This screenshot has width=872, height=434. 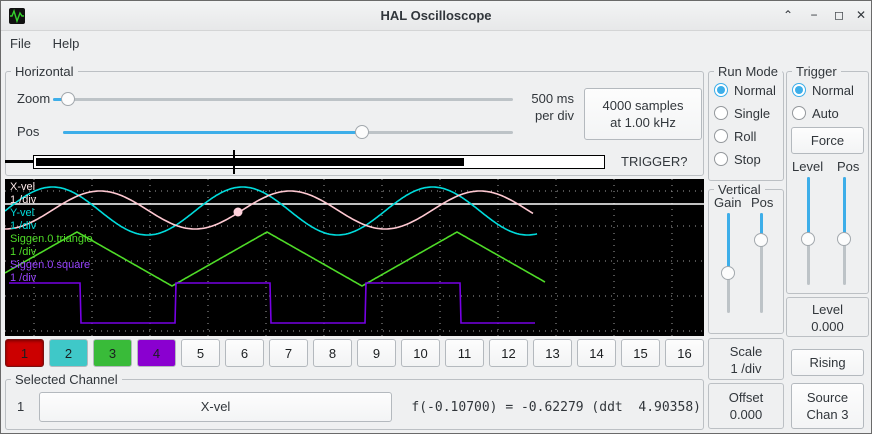 What do you see at coordinates (552, 353) in the screenshot?
I see `channel-button-13: 13` at bounding box center [552, 353].